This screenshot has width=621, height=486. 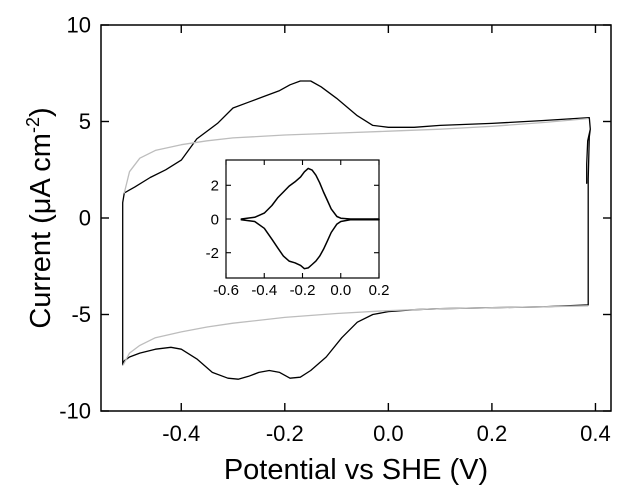 I want to click on x-axis-label: Potential vs SHE (V), so click(x=356, y=470).